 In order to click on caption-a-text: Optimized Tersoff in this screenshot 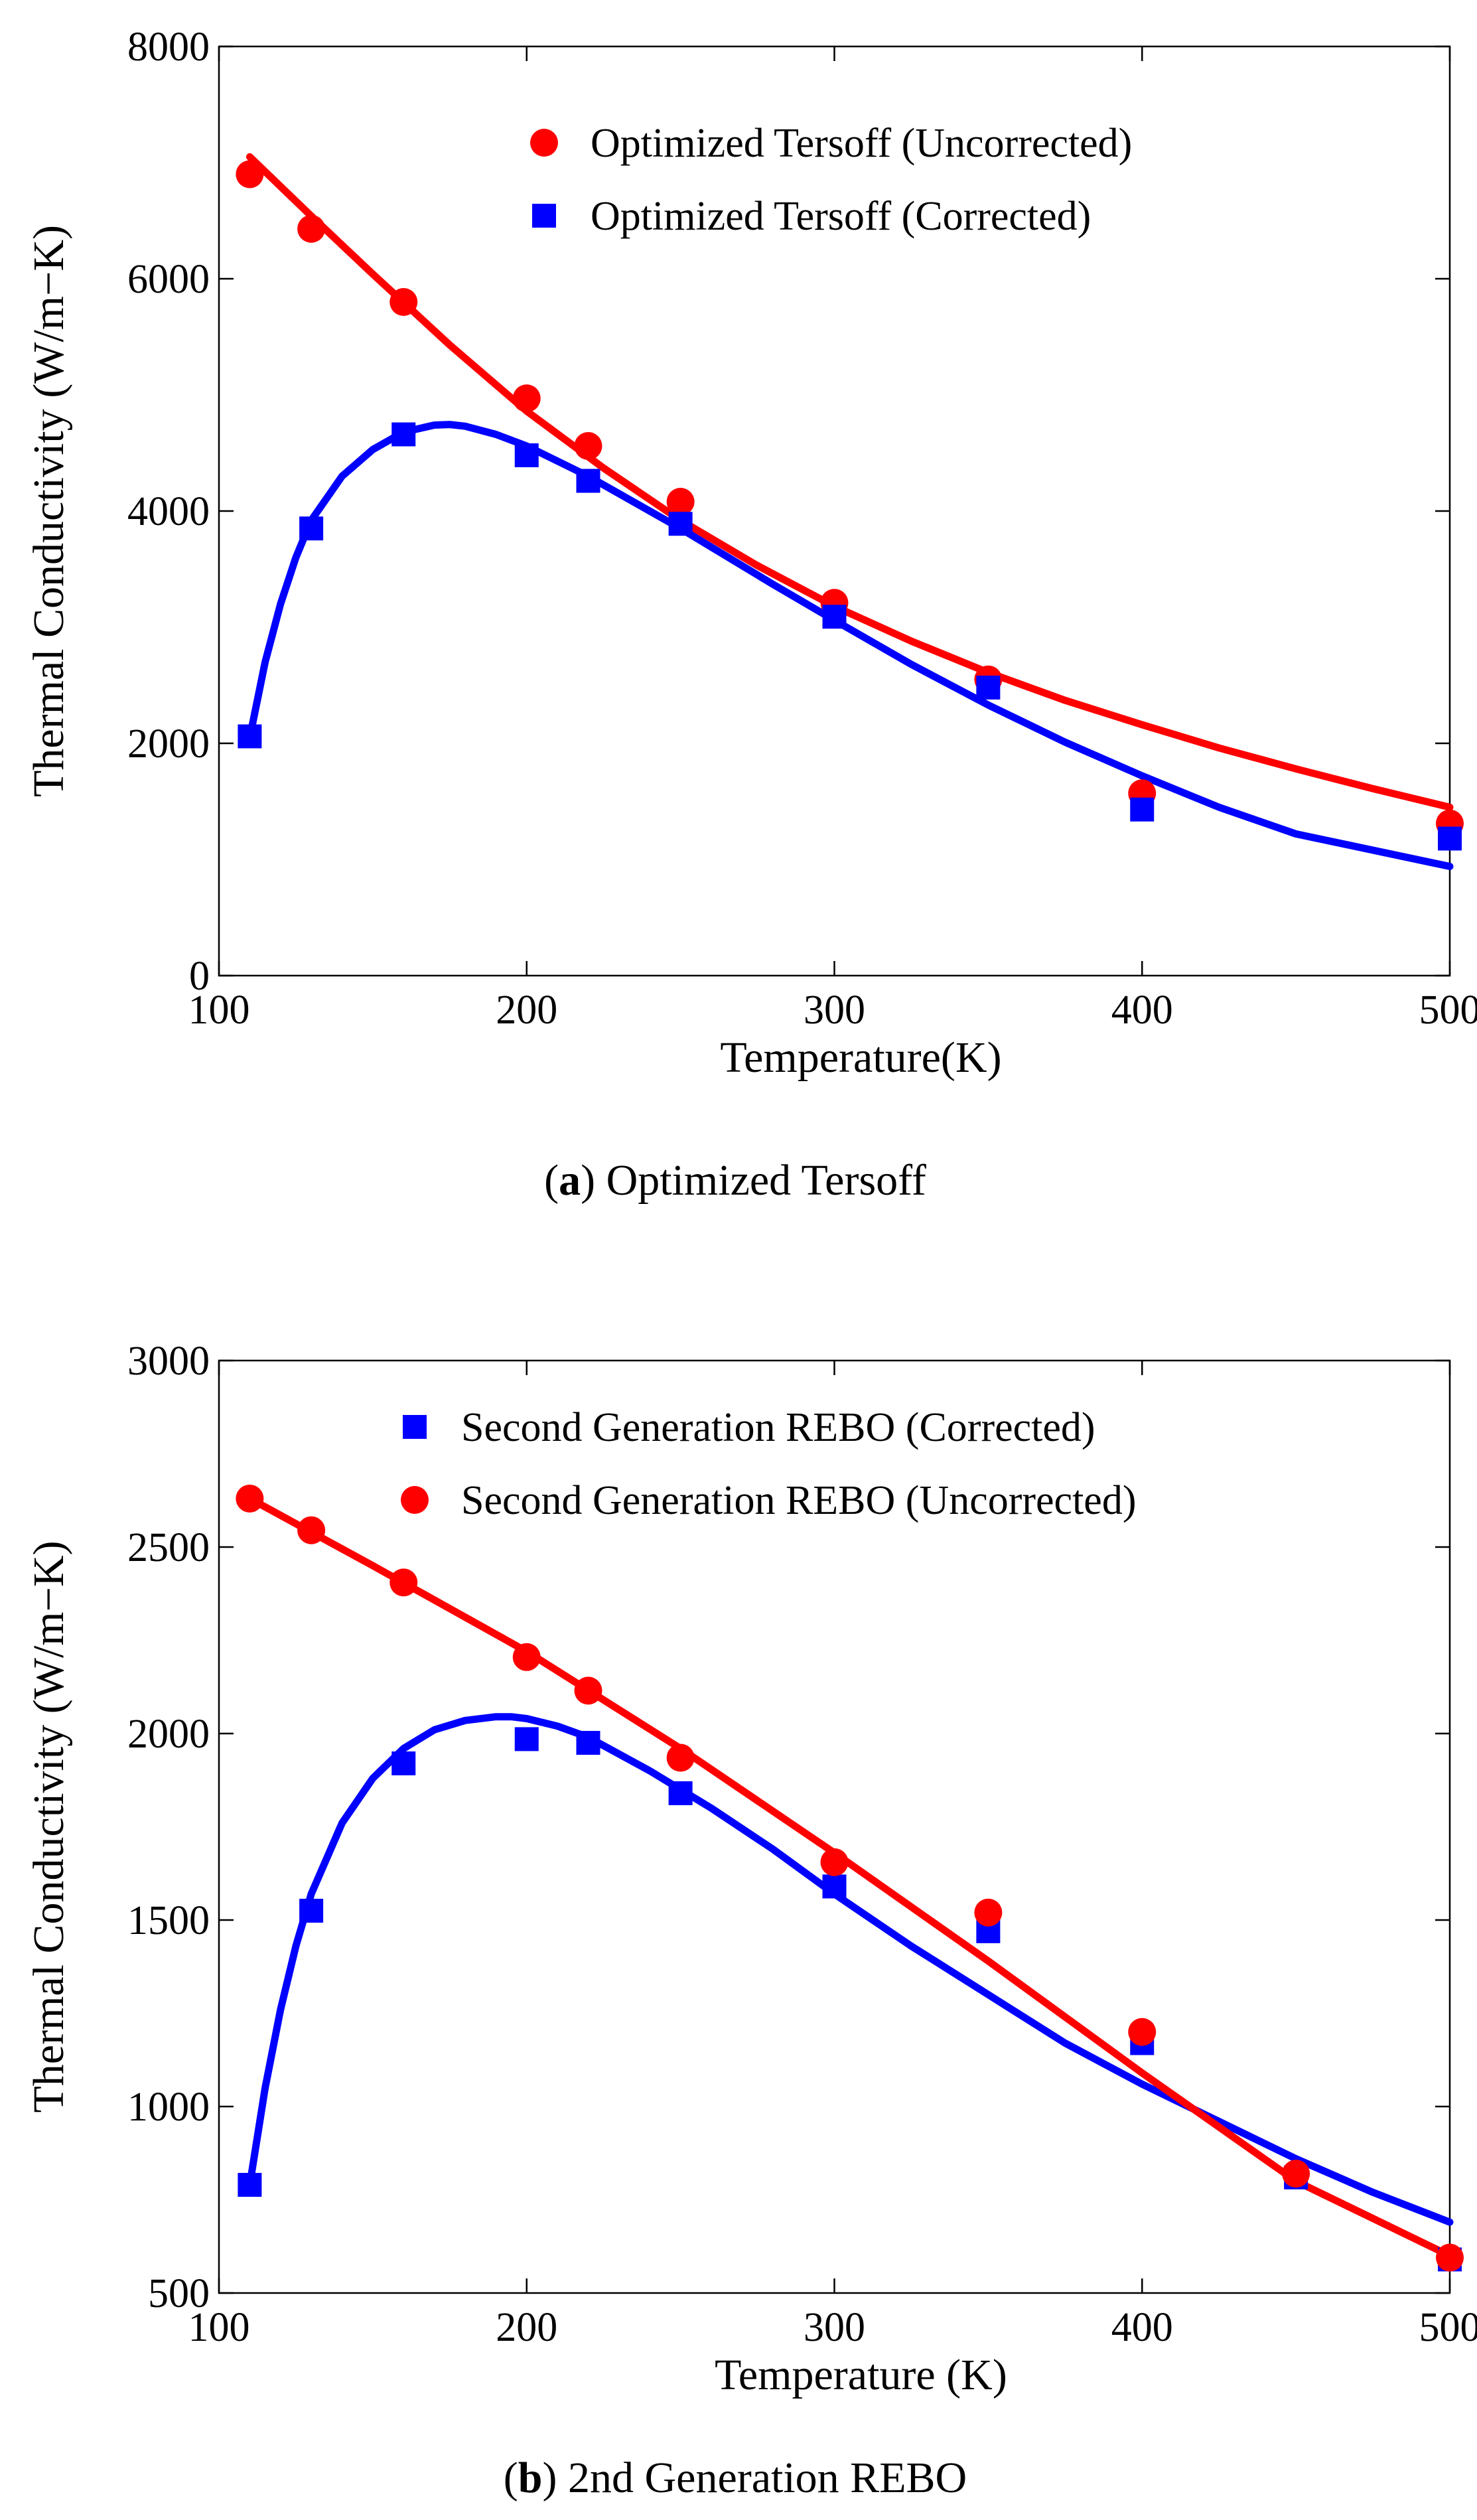, I will do `click(766, 1180)`.